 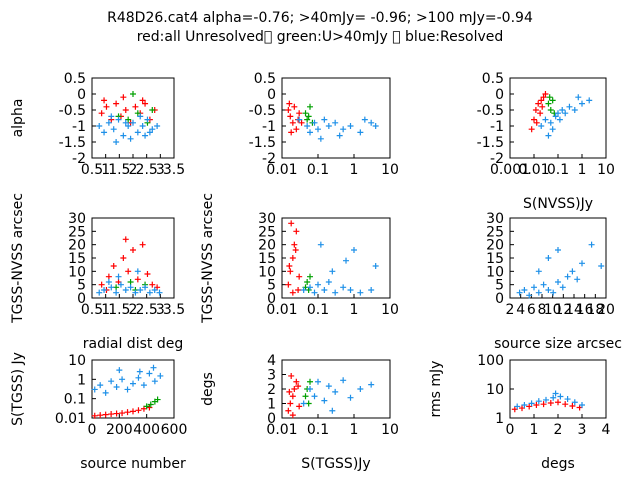 What do you see at coordinates (563, 310) in the screenshot?
I see `x-tick-label: 12` at bounding box center [563, 310].